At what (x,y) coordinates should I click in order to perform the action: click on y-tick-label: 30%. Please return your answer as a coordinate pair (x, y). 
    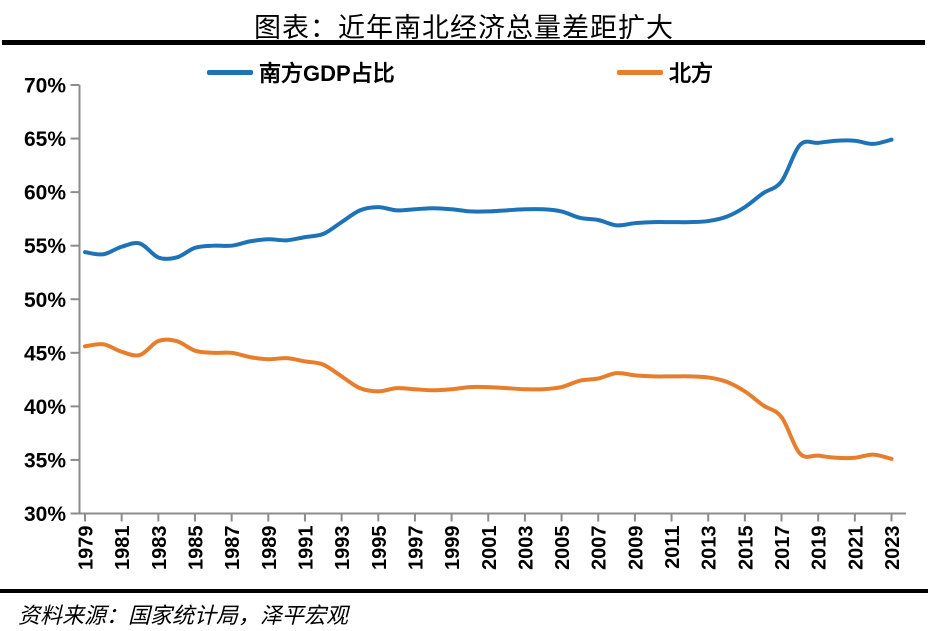
    Looking at the image, I should click on (45, 514).